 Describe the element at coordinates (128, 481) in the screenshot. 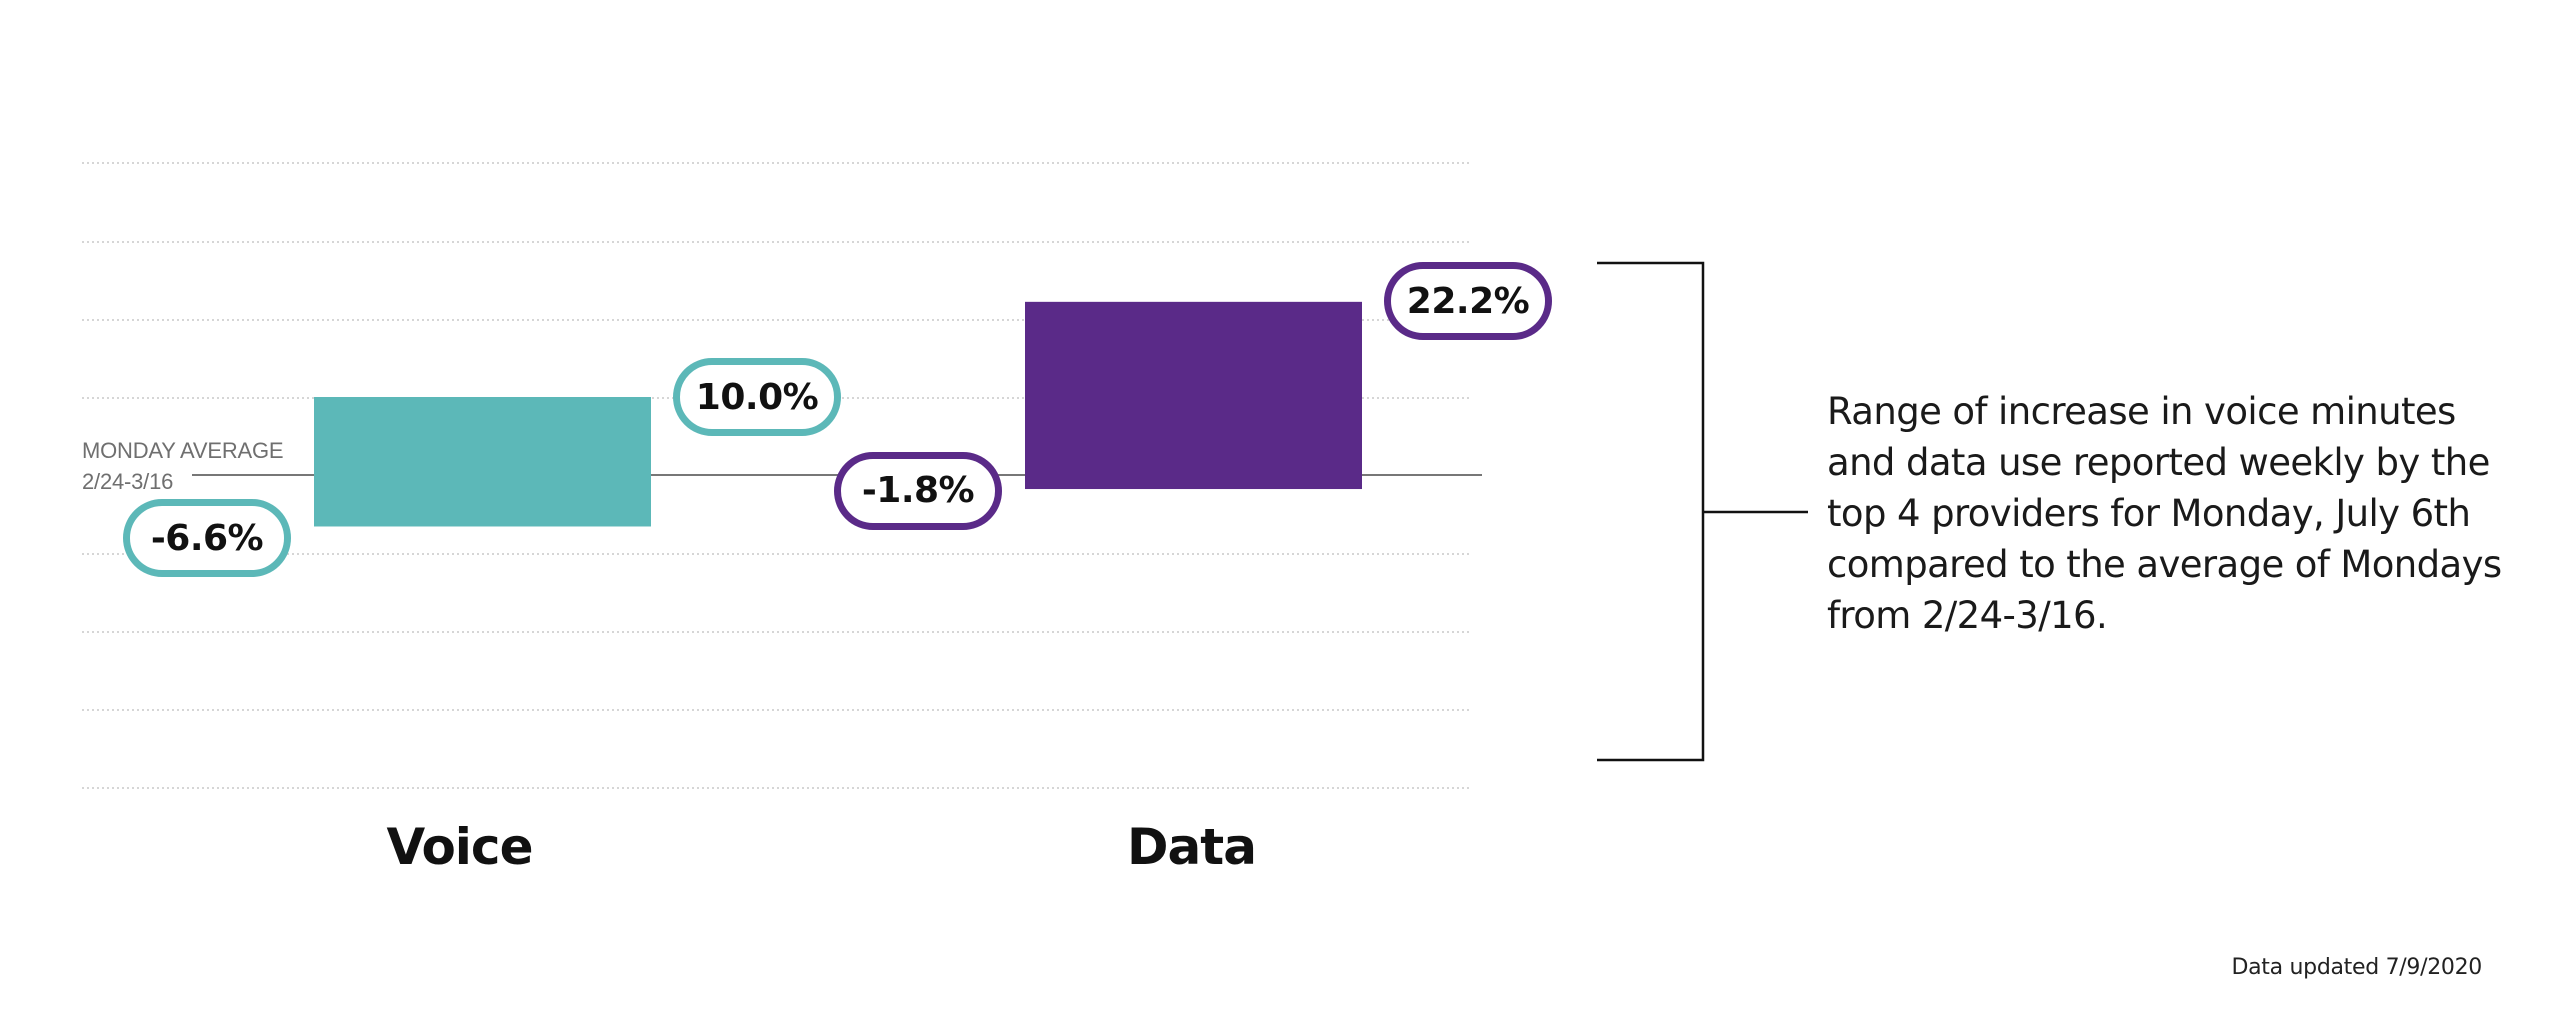

I see `baseline-label-dates: 2/24-3/16` at that location.